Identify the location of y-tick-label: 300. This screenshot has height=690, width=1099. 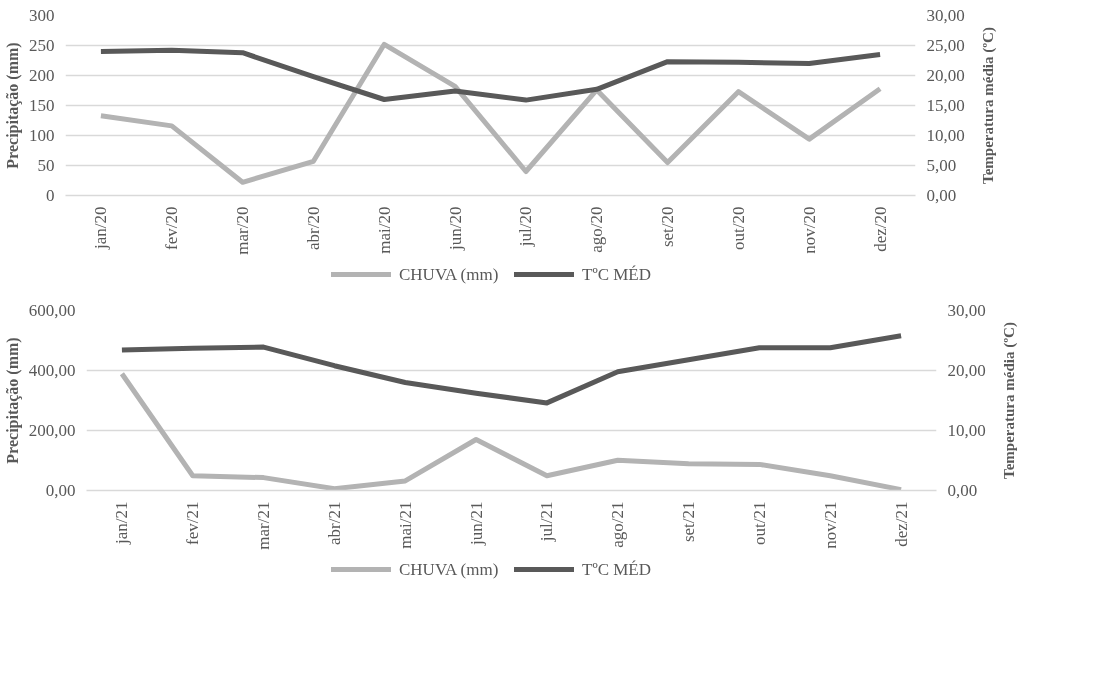
(42, 15).